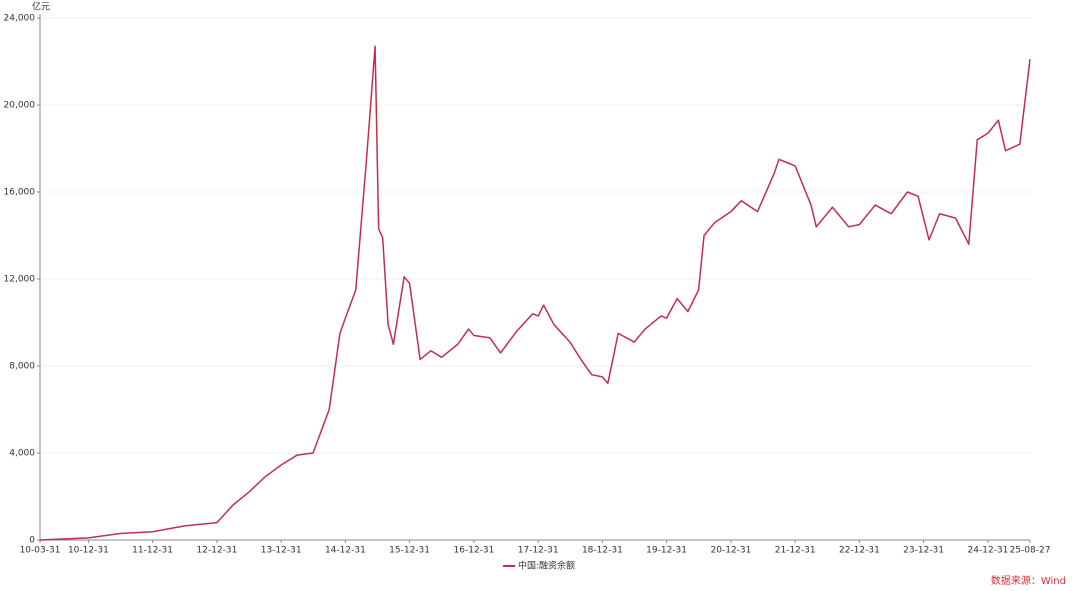 The image size is (1080, 591). Describe the element at coordinates (923, 551) in the screenshot. I see `x-tick-label: 23-12-31` at that location.